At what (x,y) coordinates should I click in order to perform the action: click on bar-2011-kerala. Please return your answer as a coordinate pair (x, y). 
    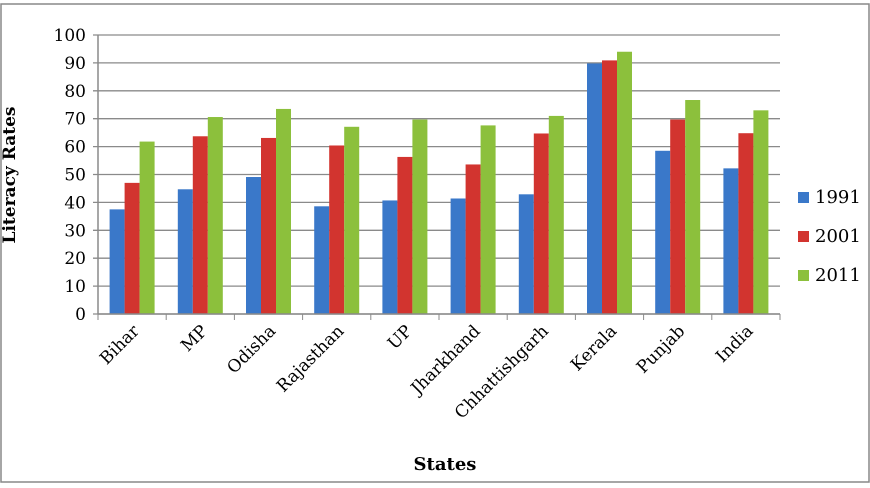
    Looking at the image, I should click on (624, 183).